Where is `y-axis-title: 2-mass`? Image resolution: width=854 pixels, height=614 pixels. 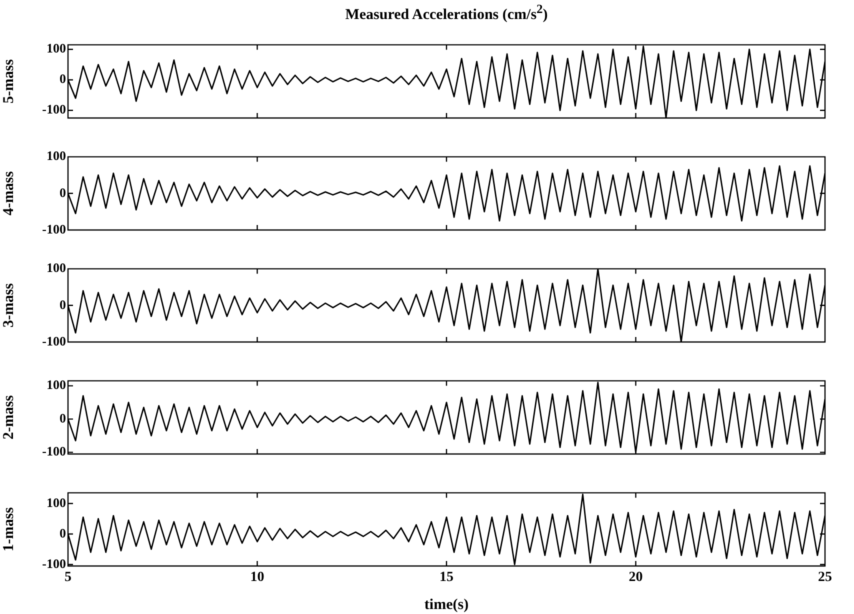 y-axis-title: 2-mass is located at coordinates (8, 417).